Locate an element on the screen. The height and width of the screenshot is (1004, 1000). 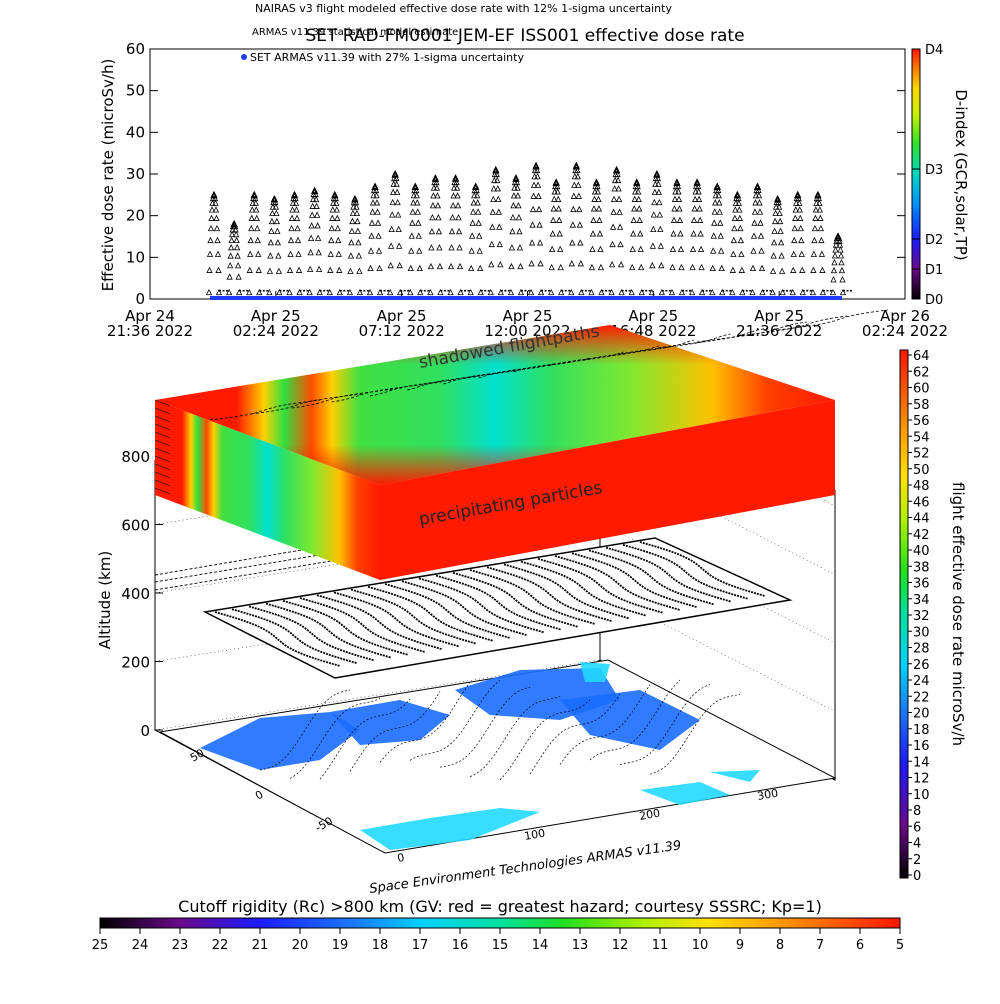
dose-plane-front-right is located at coordinates (607, 490).